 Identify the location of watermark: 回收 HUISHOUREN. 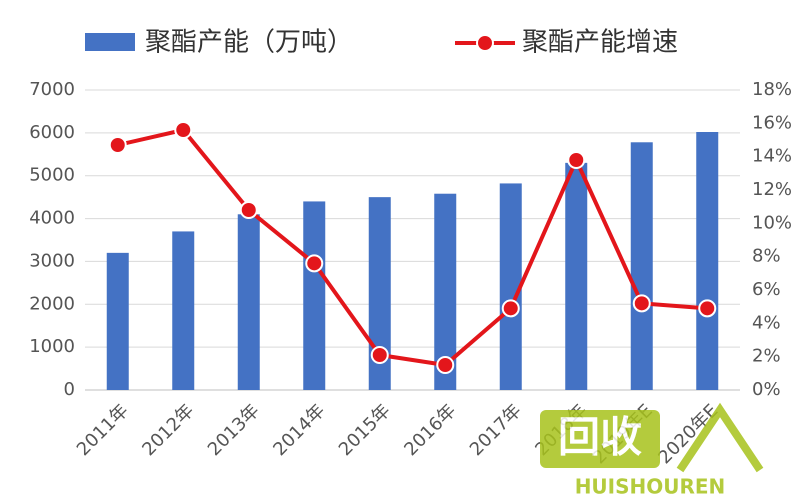
(652, 450).